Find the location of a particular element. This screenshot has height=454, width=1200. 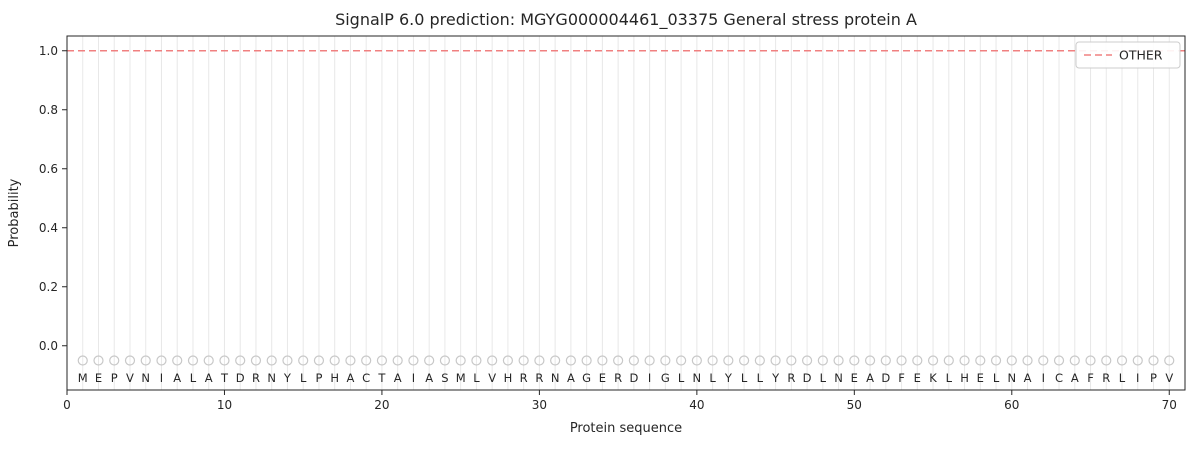

x-tick-label: 70 is located at coordinates (1169, 405).